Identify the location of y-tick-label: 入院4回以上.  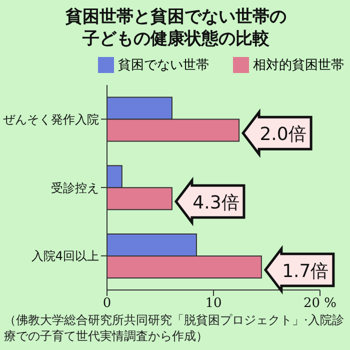
(65, 256).